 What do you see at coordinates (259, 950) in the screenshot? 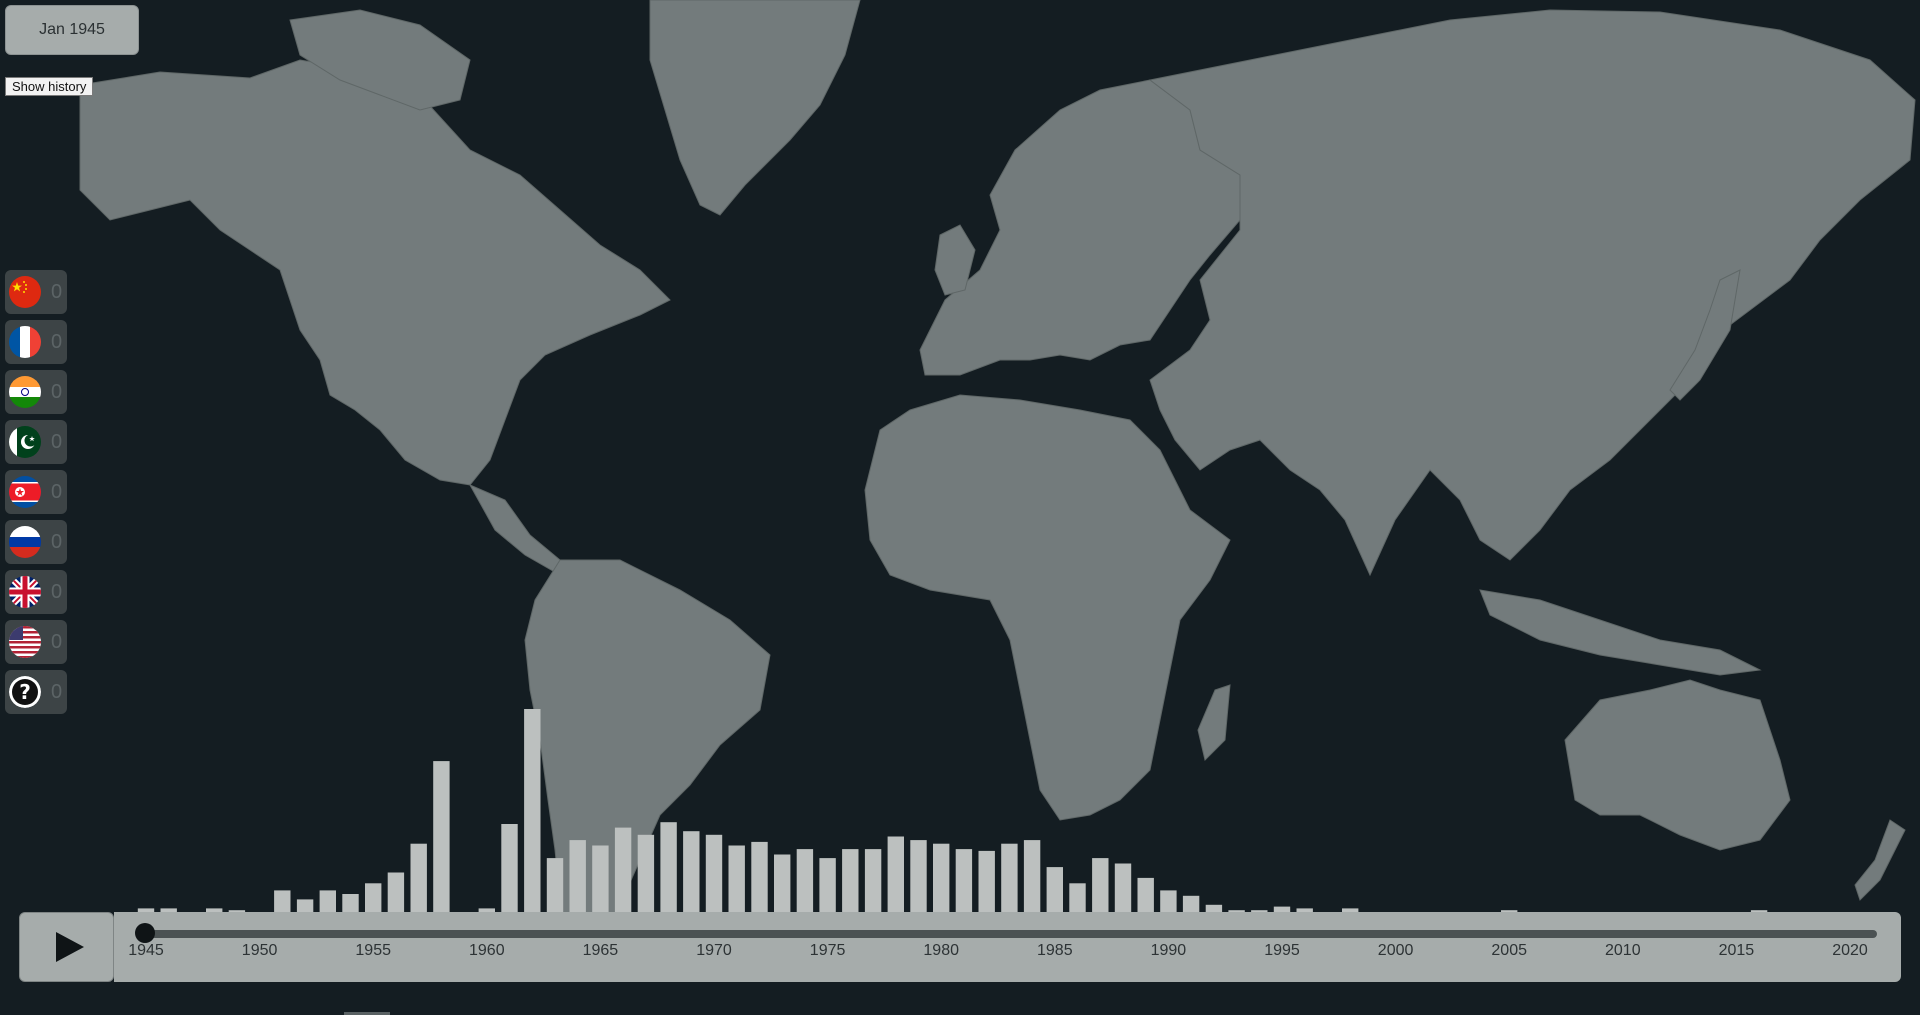
I see `timeline-tick-label: 1950` at bounding box center [259, 950].